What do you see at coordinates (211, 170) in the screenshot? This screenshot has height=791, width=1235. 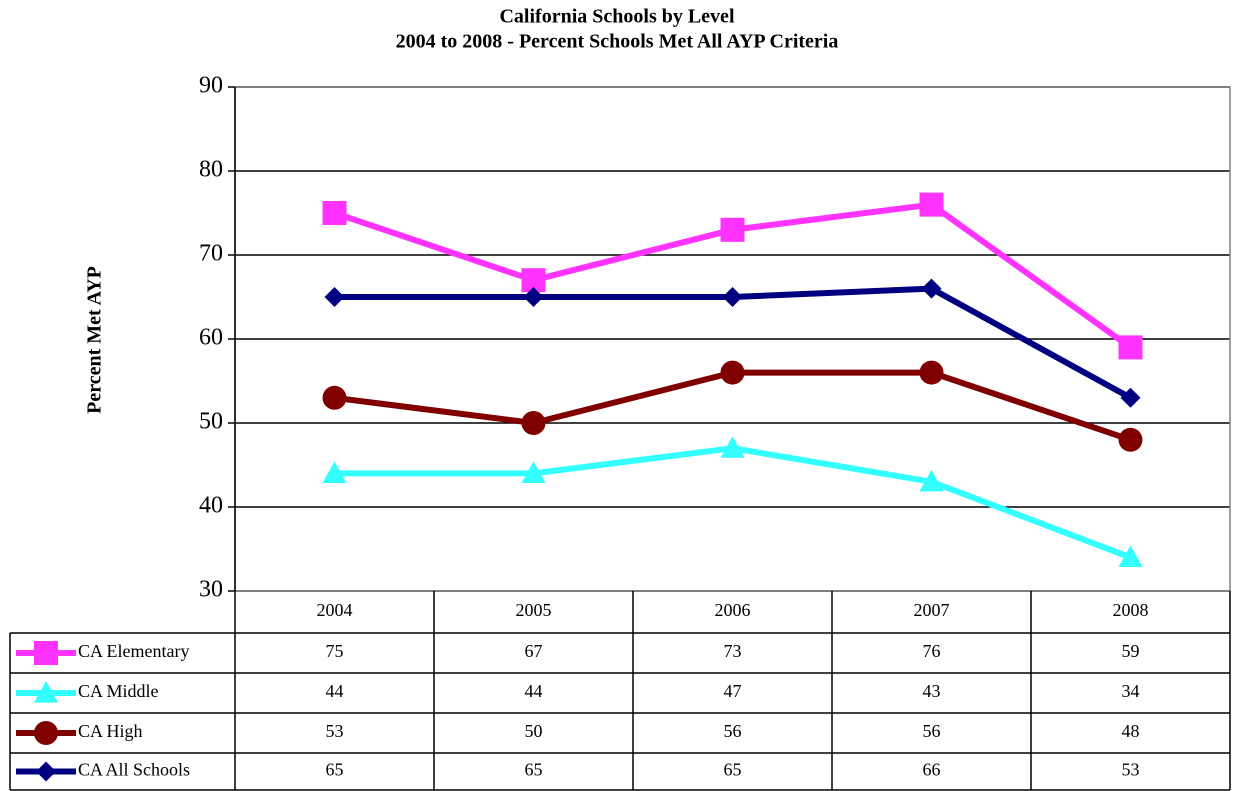 I see `y-tick-label: 80` at bounding box center [211, 170].